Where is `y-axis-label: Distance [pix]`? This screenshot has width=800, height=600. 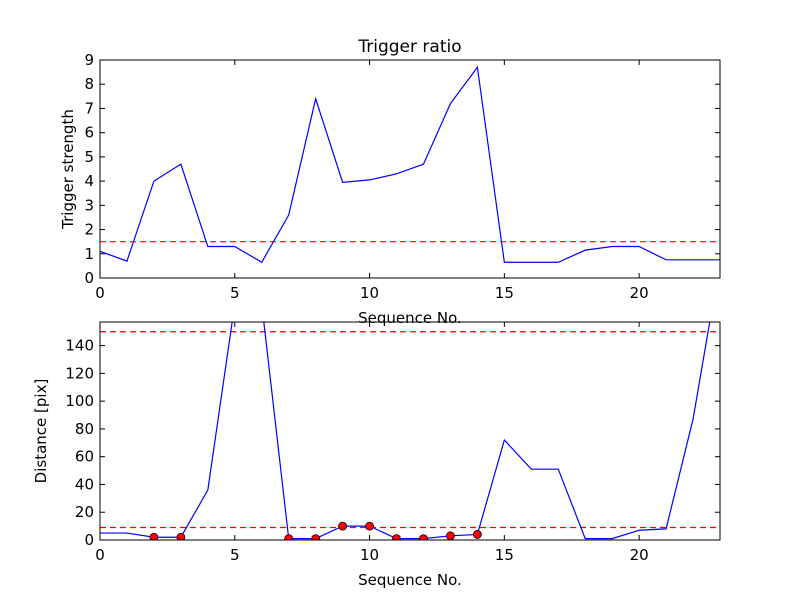
y-axis-label: Distance [pix] is located at coordinates (41, 431).